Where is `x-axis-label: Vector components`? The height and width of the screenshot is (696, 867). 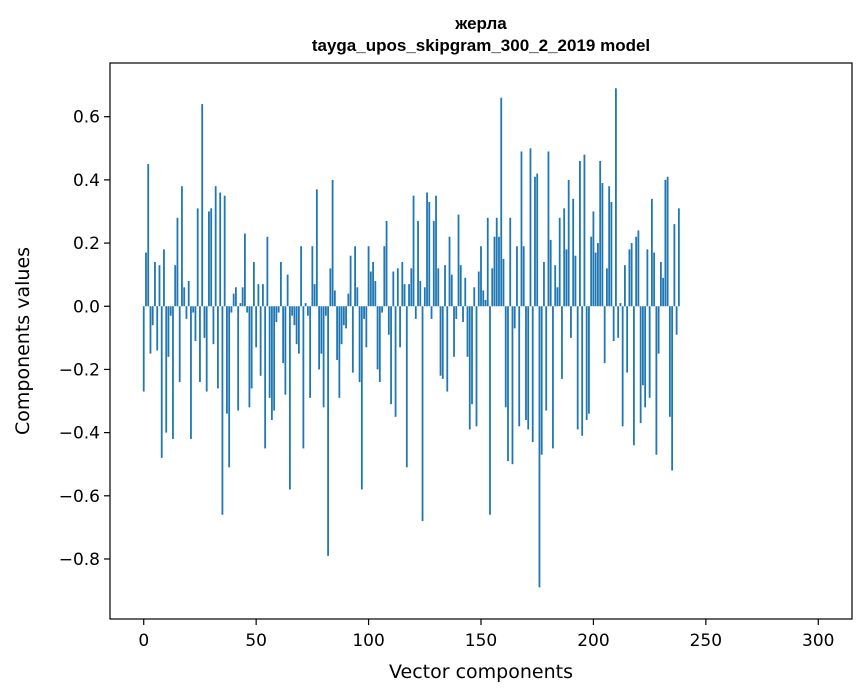 x-axis-label: Vector components is located at coordinates (481, 672).